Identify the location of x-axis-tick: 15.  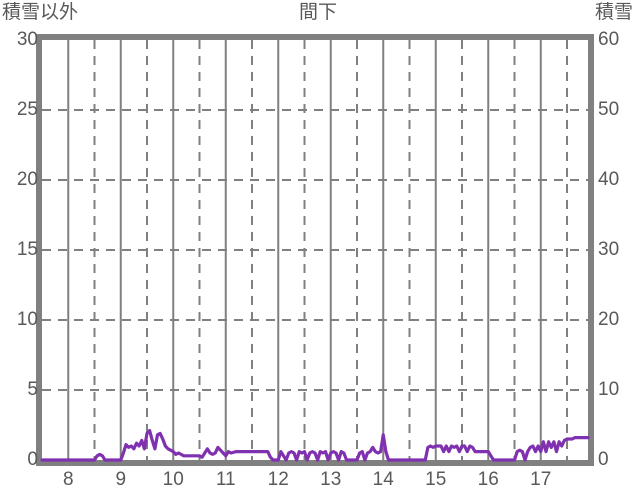
(436, 479).